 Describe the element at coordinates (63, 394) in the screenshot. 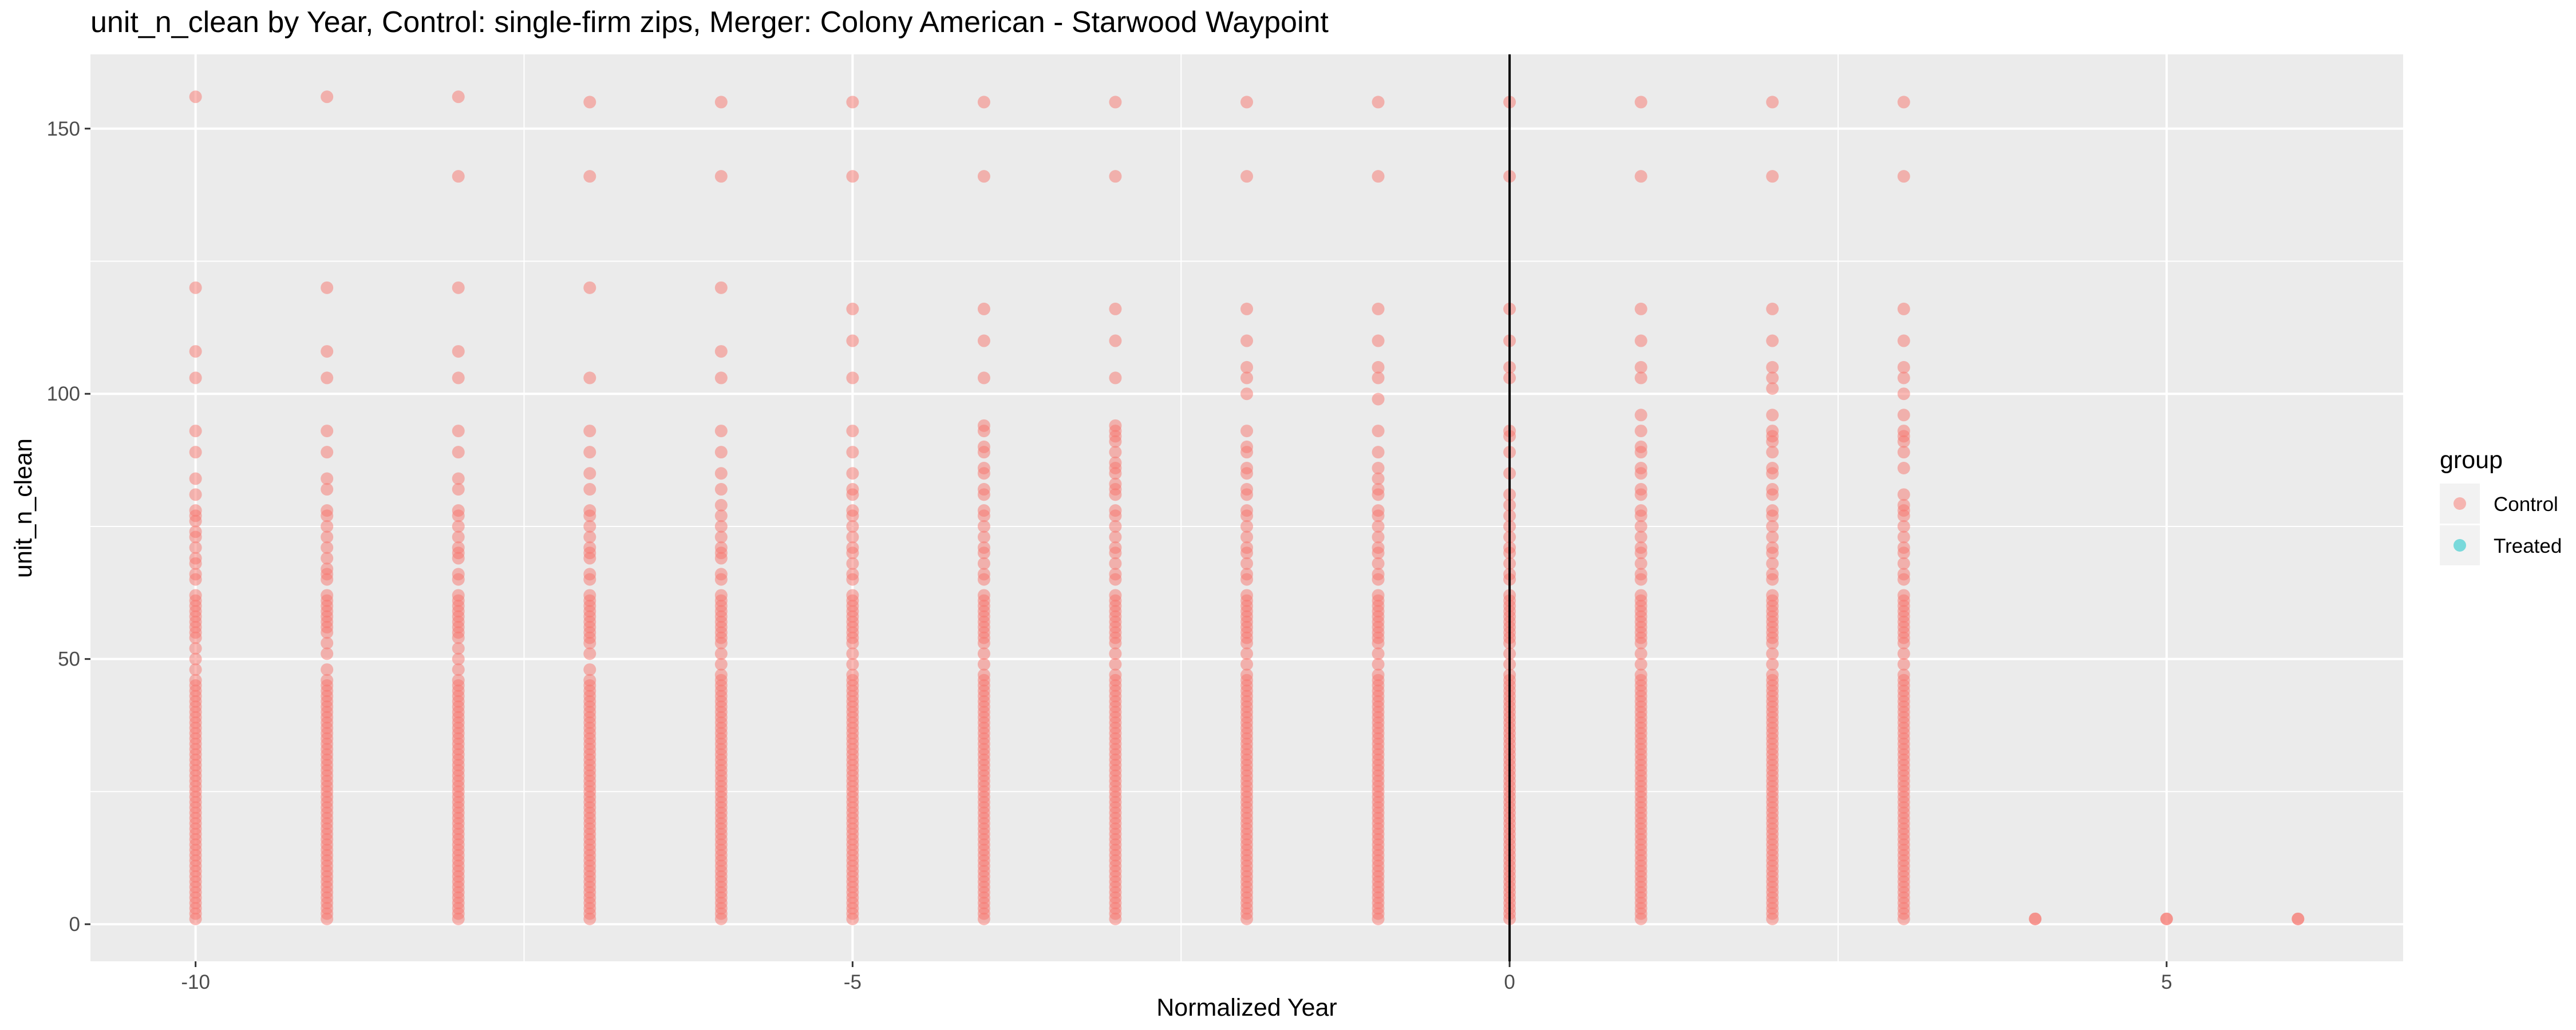

I see `y-tick-label: 100` at that location.